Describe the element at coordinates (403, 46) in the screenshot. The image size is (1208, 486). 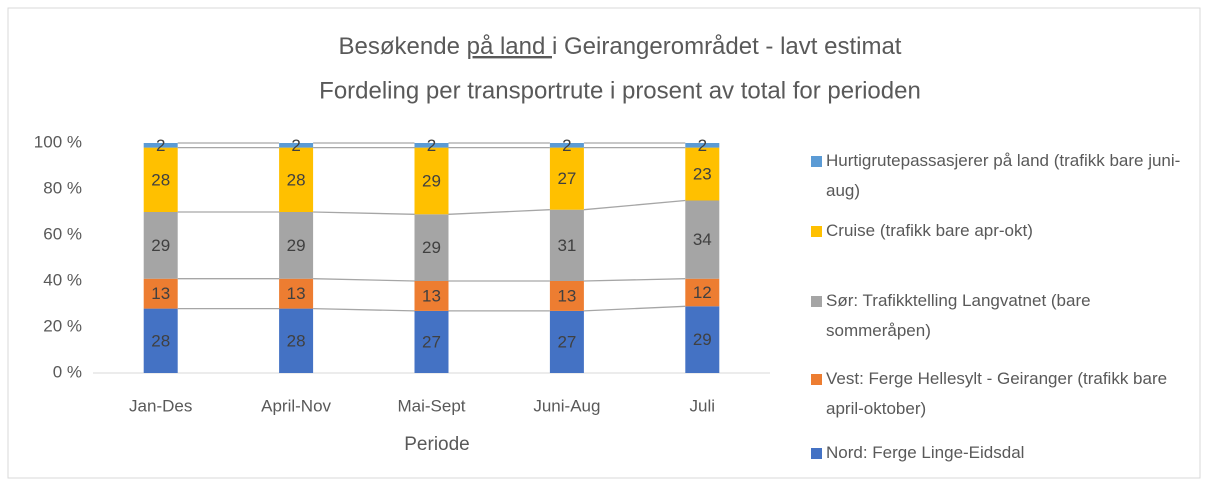
I see `title-part: Besøkende` at that location.